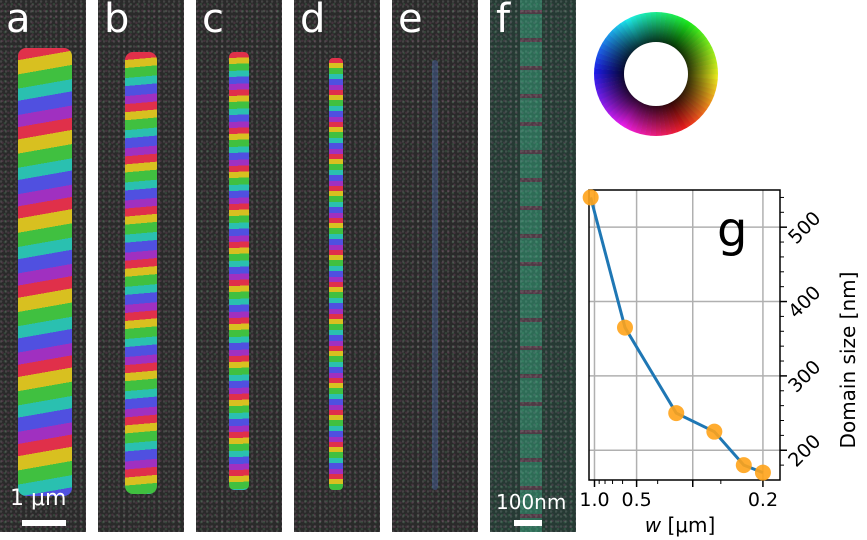 Image resolution: width=867 pixels, height=540 pixels. I want to click on panel-label-e: e, so click(410, 21).